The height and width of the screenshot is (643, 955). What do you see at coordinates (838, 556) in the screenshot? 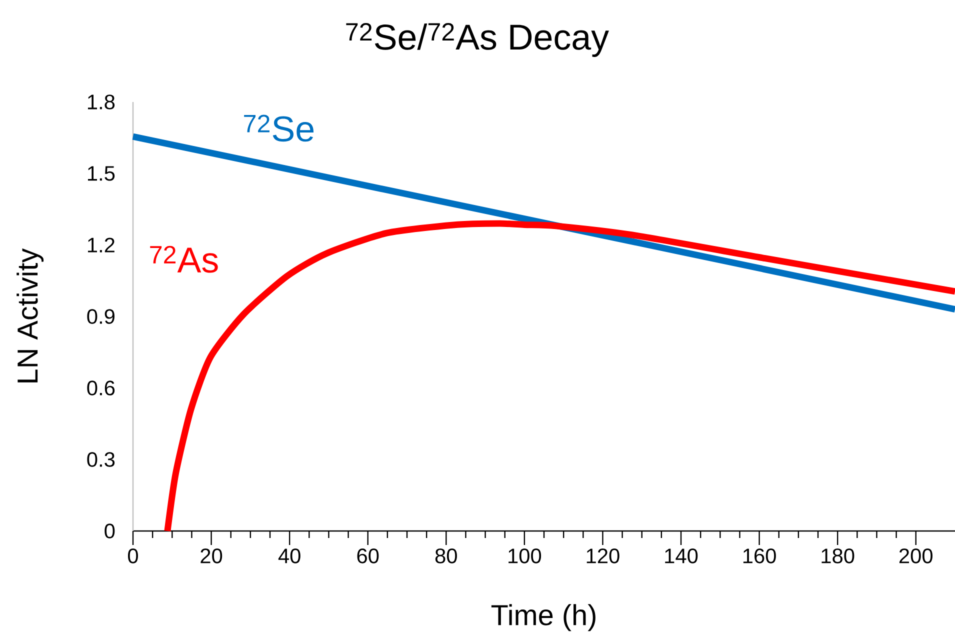
I see `x-tick-label: 180` at bounding box center [838, 556].